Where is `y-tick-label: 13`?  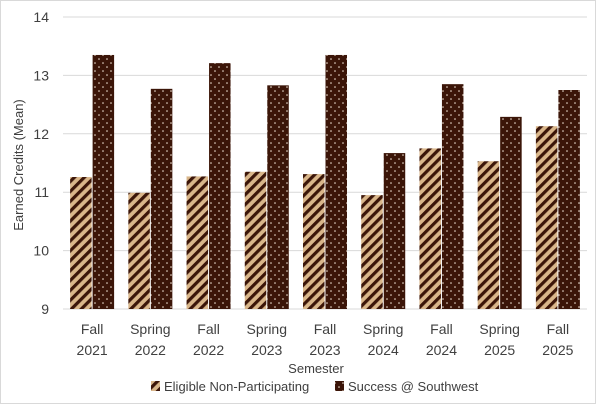
y-tick-label: 13 is located at coordinates (41, 75).